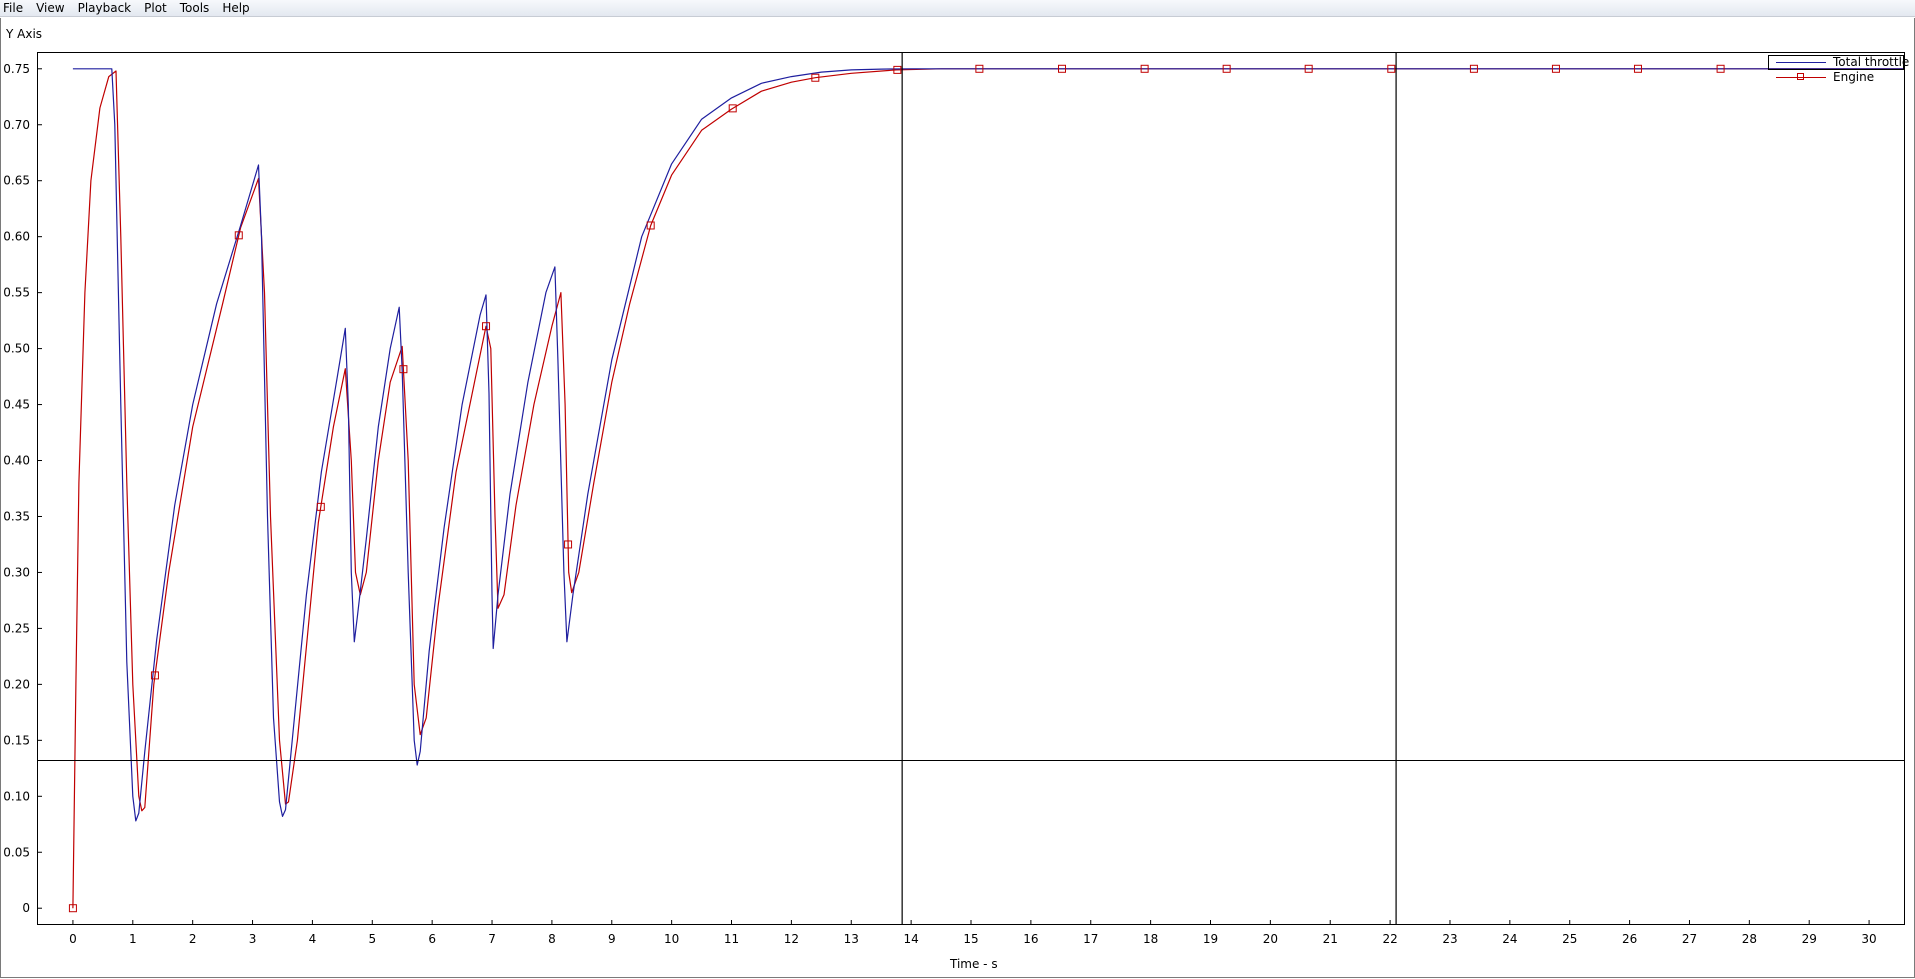 The height and width of the screenshot is (979, 1915). What do you see at coordinates (731, 939) in the screenshot?
I see `x-tick-label-11: 11` at bounding box center [731, 939].